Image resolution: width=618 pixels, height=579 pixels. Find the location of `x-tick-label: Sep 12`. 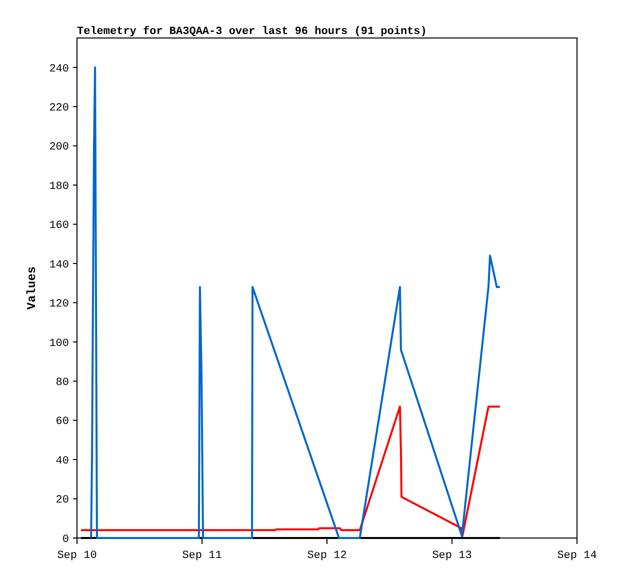

x-tick-label: Sep 12 is located at coordinates (327, 556).